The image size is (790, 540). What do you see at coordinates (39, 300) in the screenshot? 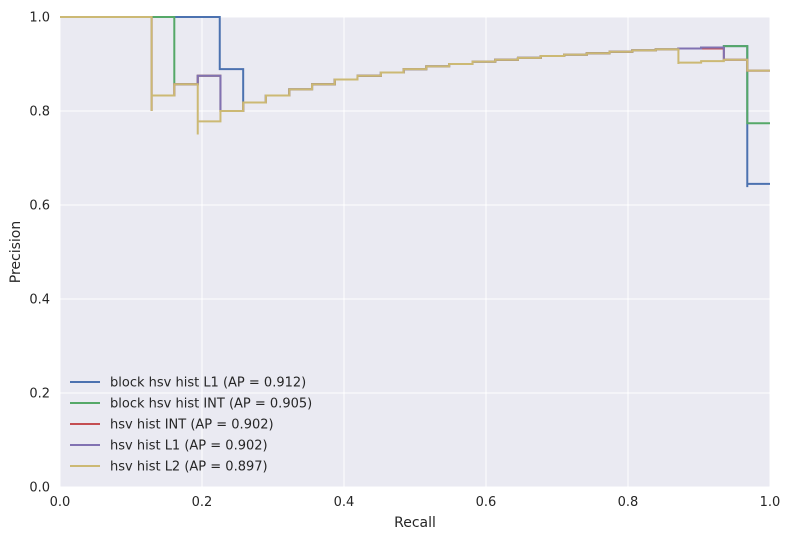
I see `y-tick-label: 0.4` at bounding box center [39, 300].